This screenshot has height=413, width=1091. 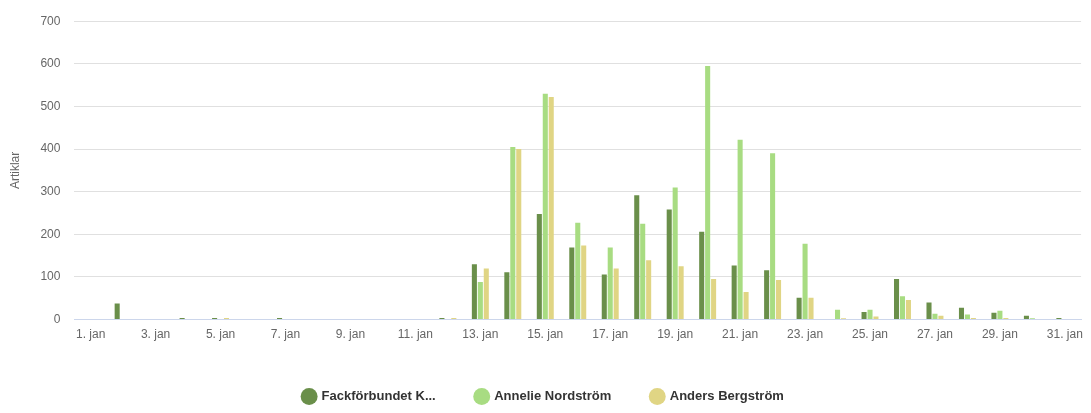 What do you see at coordinates (1064, 334) in the screenshot?
I see `x-tick-label: 31. jan` at bounding box center [1064, 334].